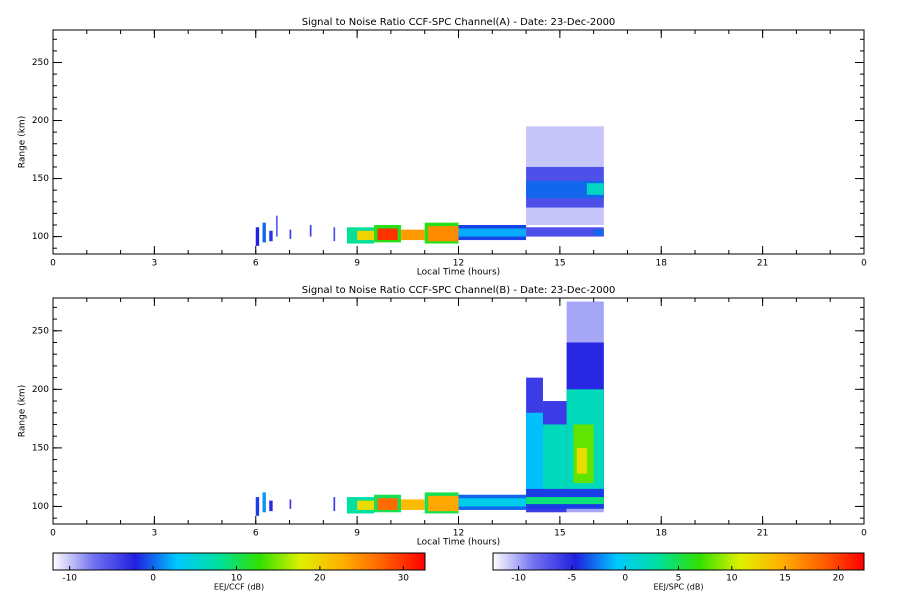 The height and width of the screenshot is (600, 900). What do you see at coordinates (404, 579) in the screenshot?
I see `colorbar-tick-label: 30` at bounding box center [404, 579].